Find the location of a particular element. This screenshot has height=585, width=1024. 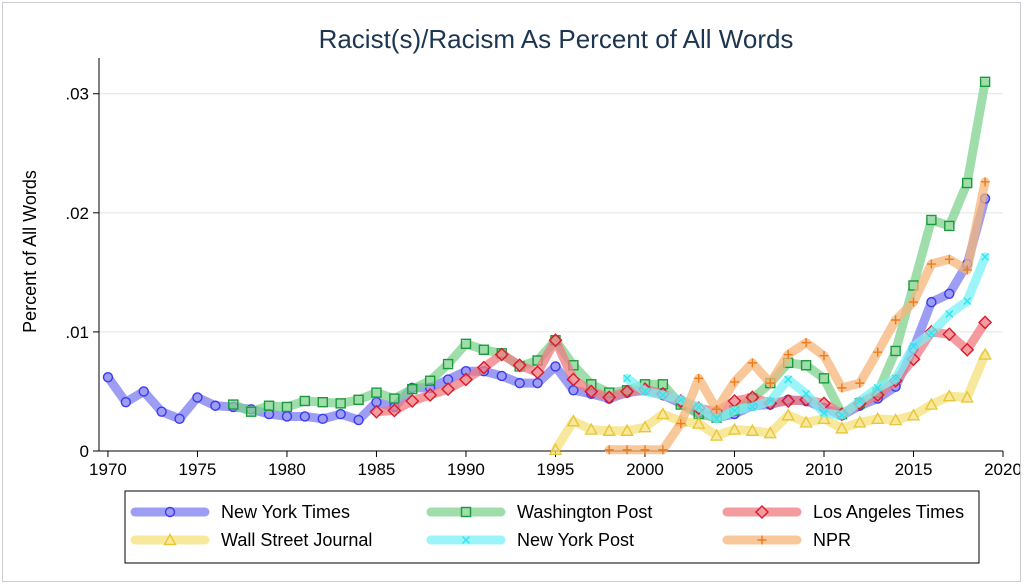

x-tick-label: 1985 is located at coordinates (377, 469).